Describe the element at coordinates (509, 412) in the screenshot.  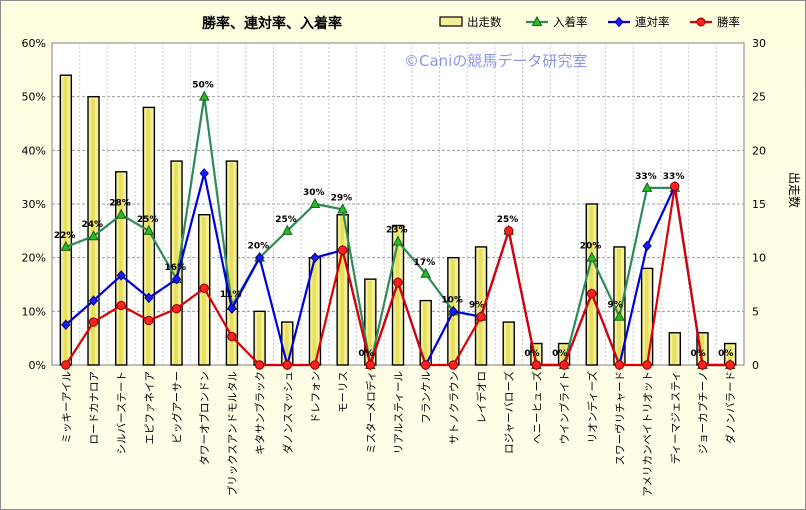
I see `category-label: ロジャーバローズ` at that location.